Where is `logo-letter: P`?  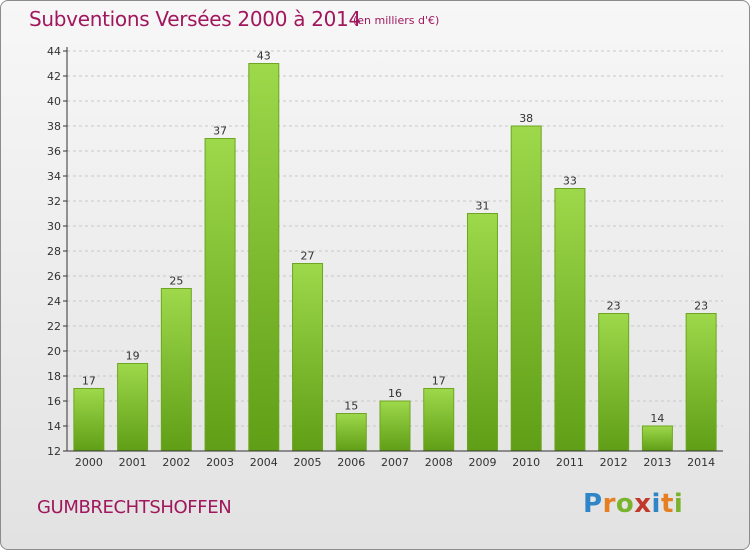
logo-letter: P is located at coordinates (593, 504).